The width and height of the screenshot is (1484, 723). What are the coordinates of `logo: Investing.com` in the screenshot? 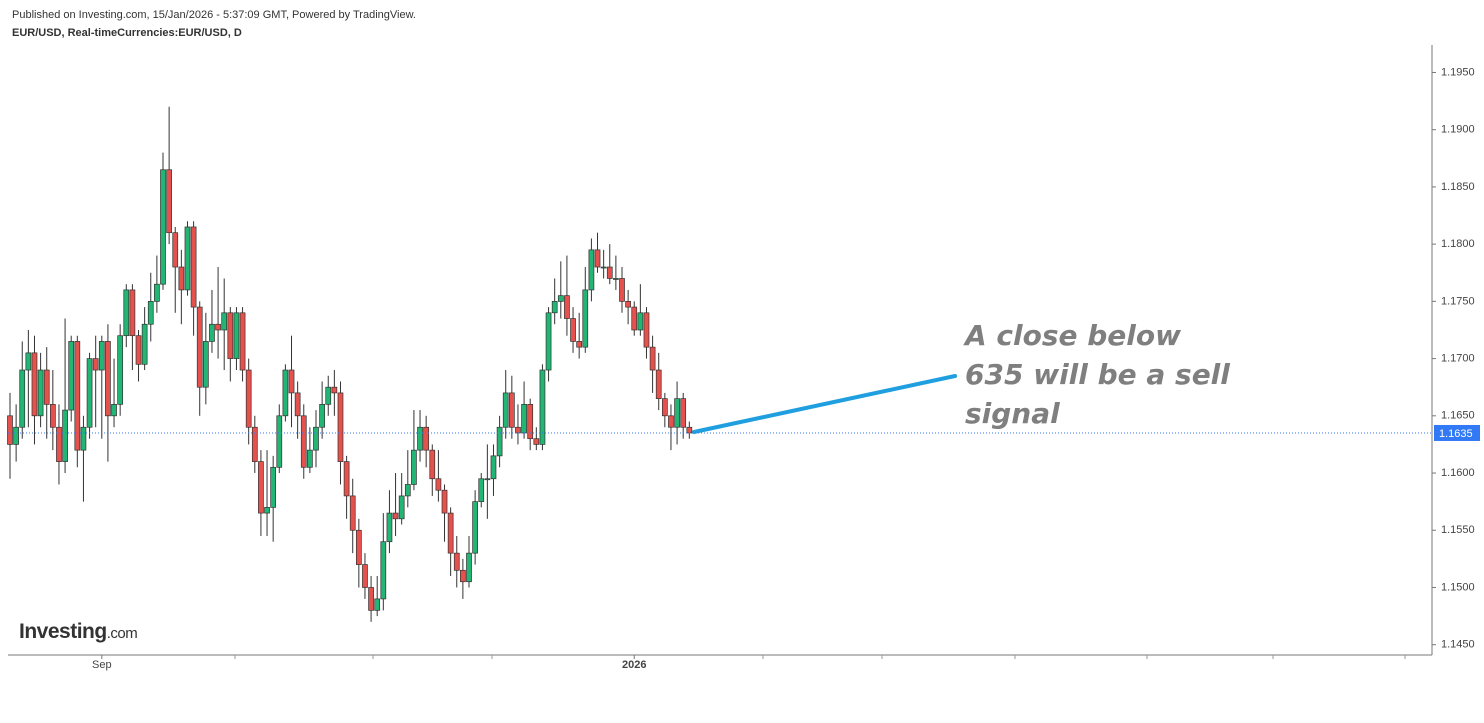 It's located at (78, 631).